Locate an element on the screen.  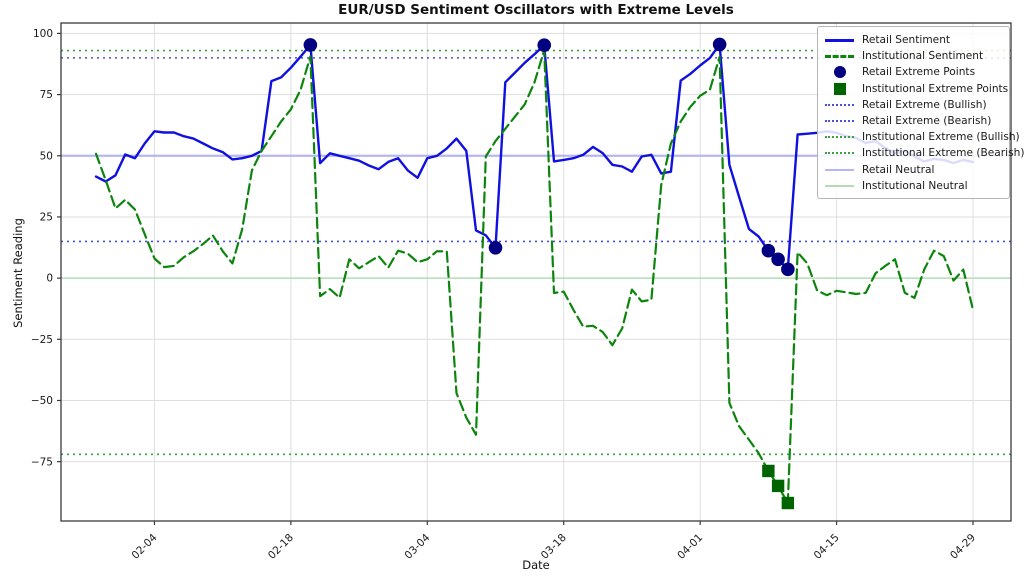
legend-item: Retail Extreme Points is located at coordinates (913, 72).